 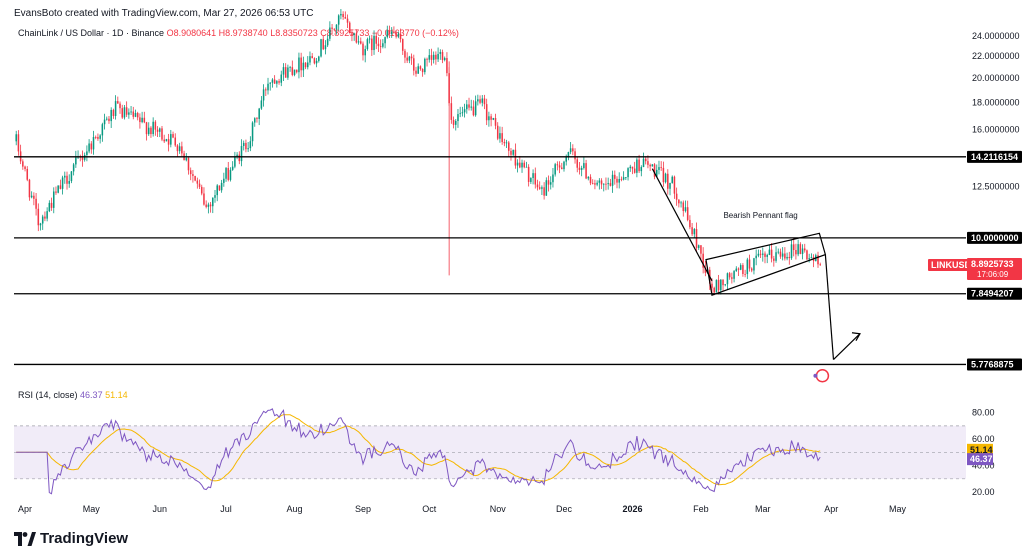 I want to click on ohlc-low: L8.8350723, so click(x=294, y=33).